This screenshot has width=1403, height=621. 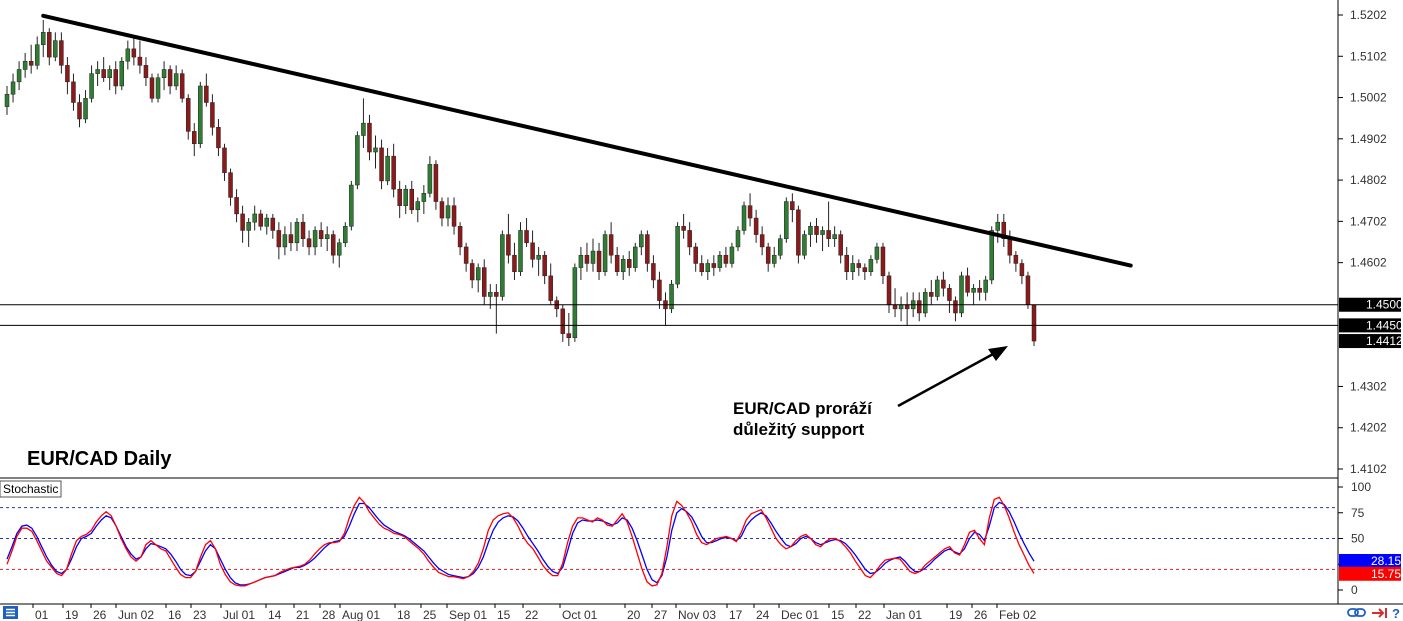 I want to click on time-tick-label: 25, so click(x=430, y=614).